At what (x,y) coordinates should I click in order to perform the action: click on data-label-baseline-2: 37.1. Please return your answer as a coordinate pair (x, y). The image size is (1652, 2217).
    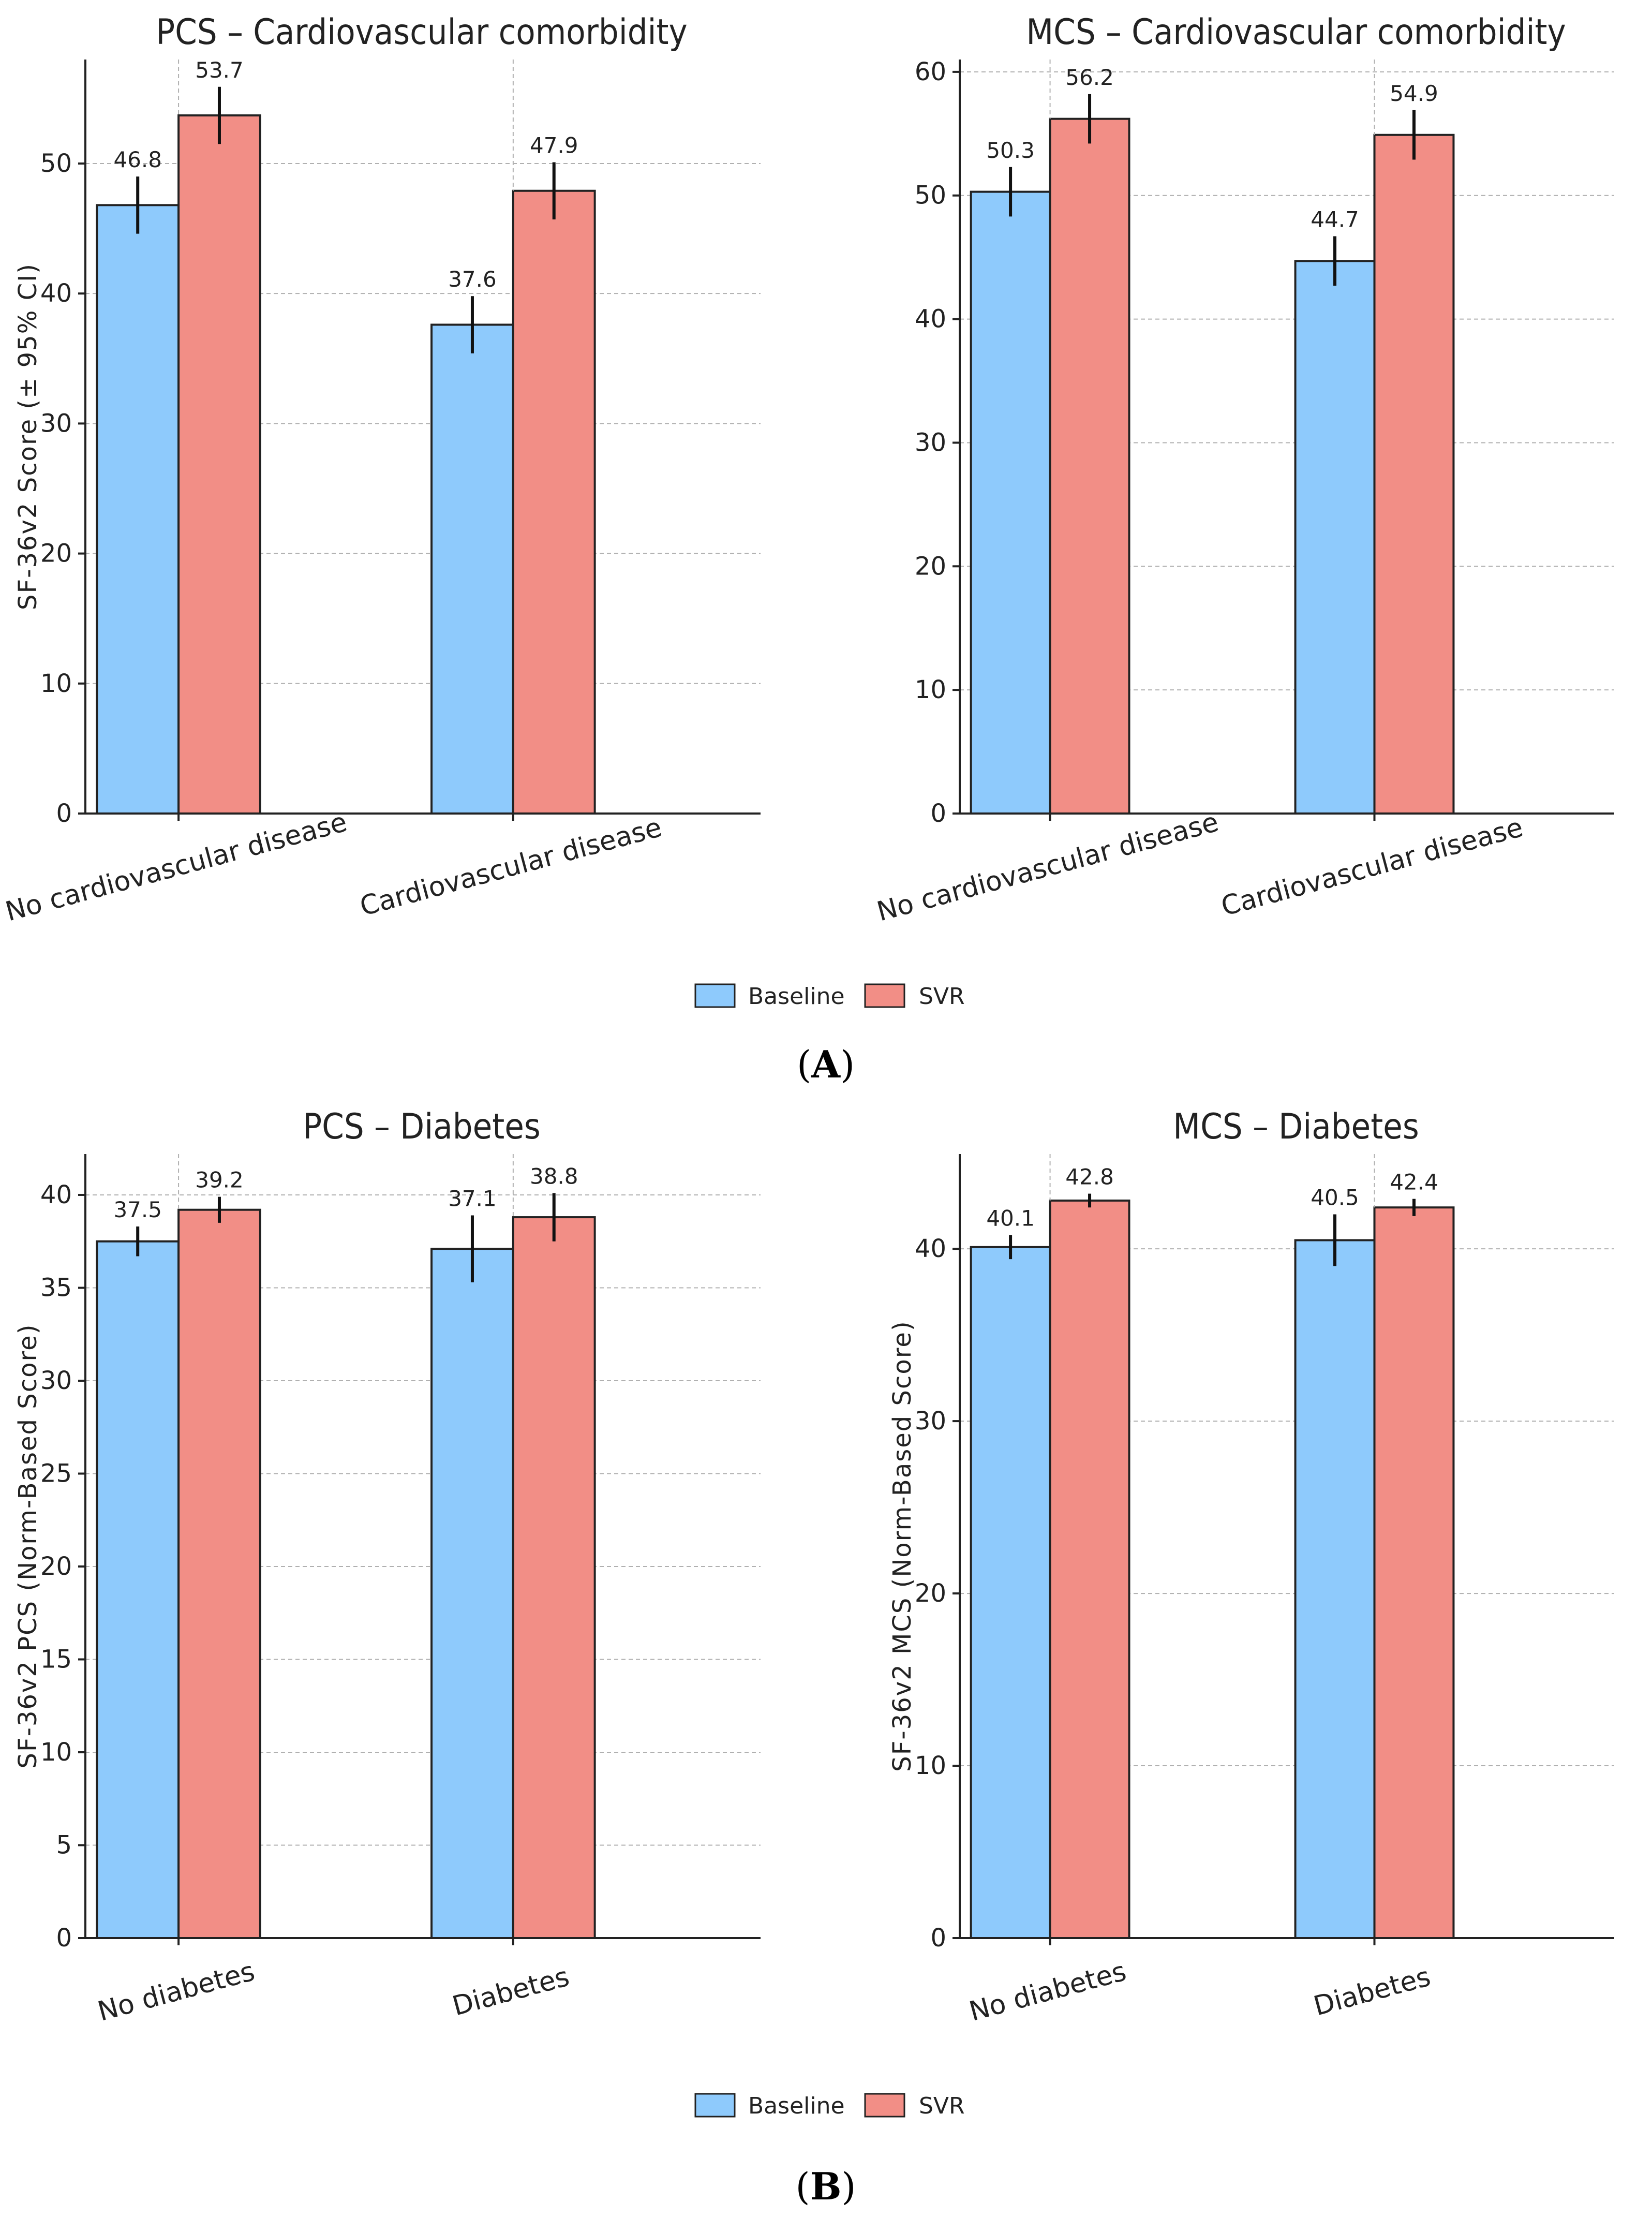
    Looking at the image, I should click on (472, 1198).